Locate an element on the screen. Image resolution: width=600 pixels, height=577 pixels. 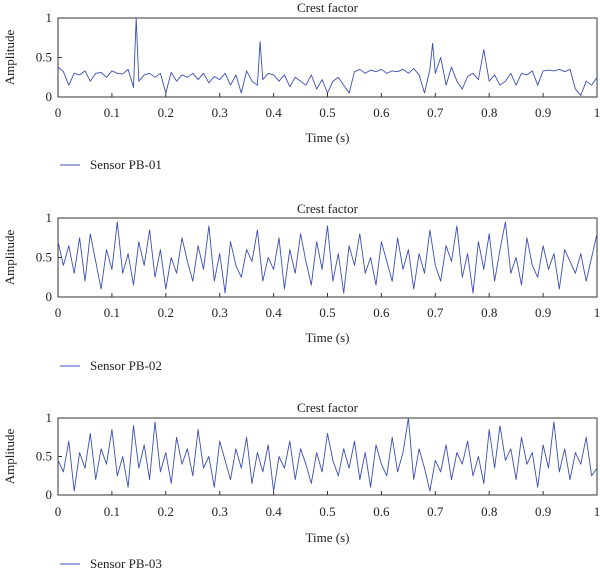
legend-label: Sensor PB-02 is located at coordinates (126, 365).